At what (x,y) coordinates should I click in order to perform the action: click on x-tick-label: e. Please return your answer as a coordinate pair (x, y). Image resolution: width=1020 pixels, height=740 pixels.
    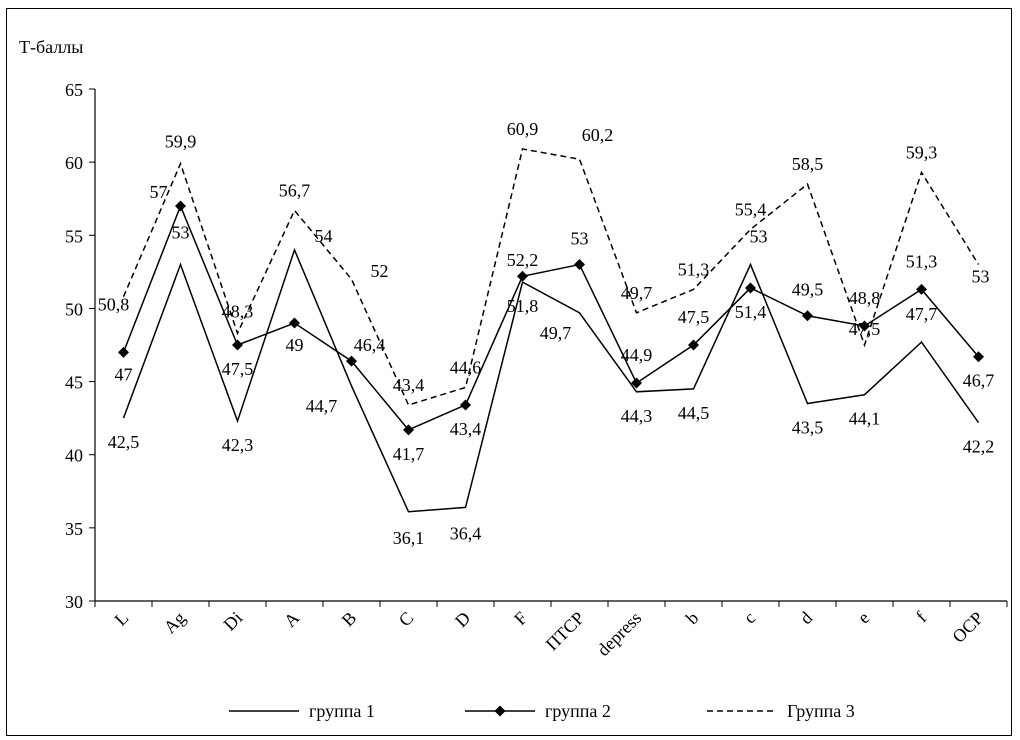
    Looking at the image, I should click on (864, 618).